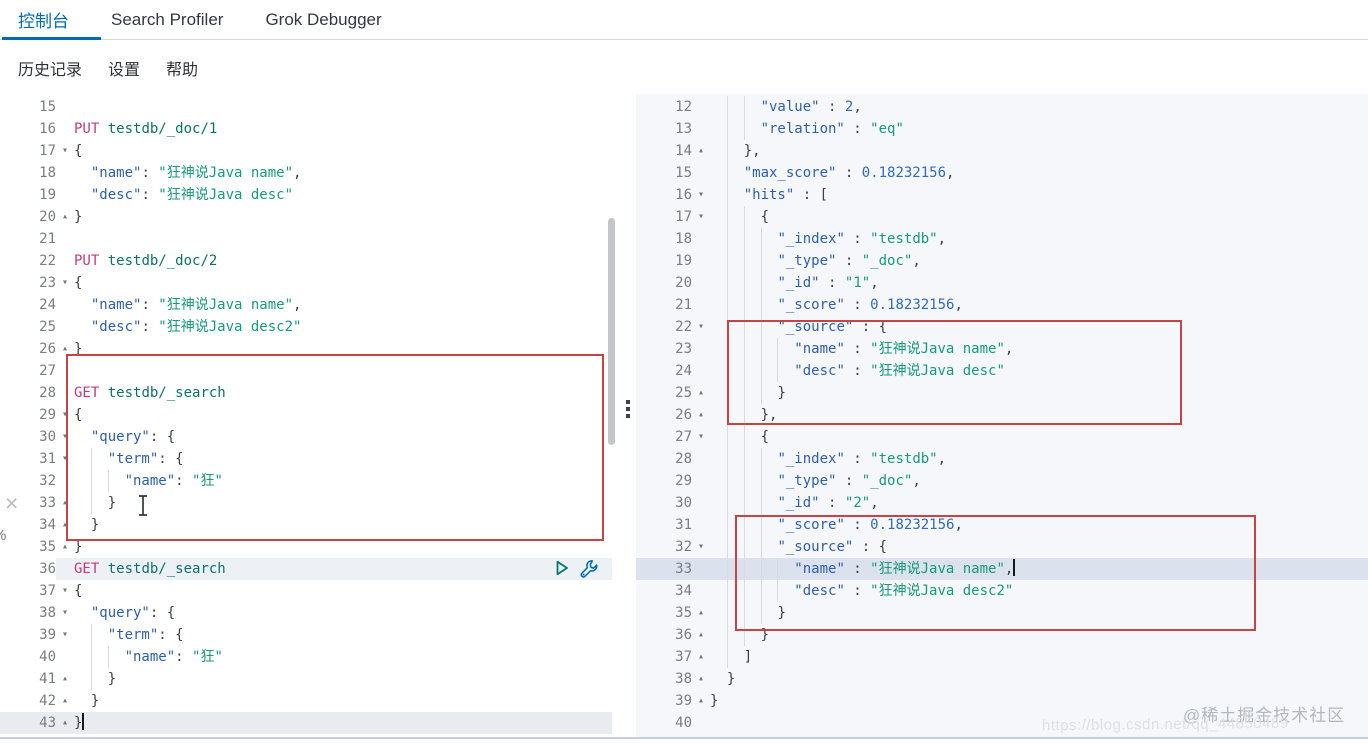 The height and width of the screenshot is (744, 1368). Describe the element at coordinates (575, 568) in the screenshot. I see `request-action-buttons` at that location.